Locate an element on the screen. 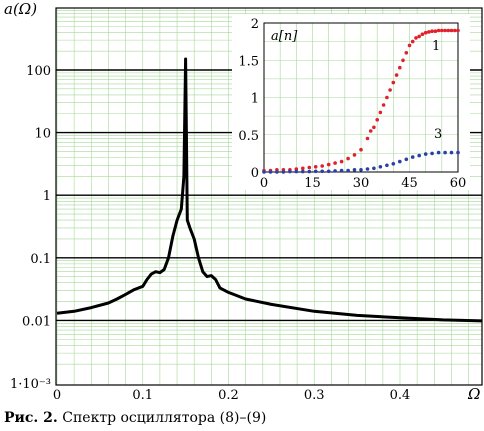 This screenshot has width=484, height=431. main-x-tick-labels: 0 0.1 0.2 0.3 0.4 is located at coordinates (231, 395).